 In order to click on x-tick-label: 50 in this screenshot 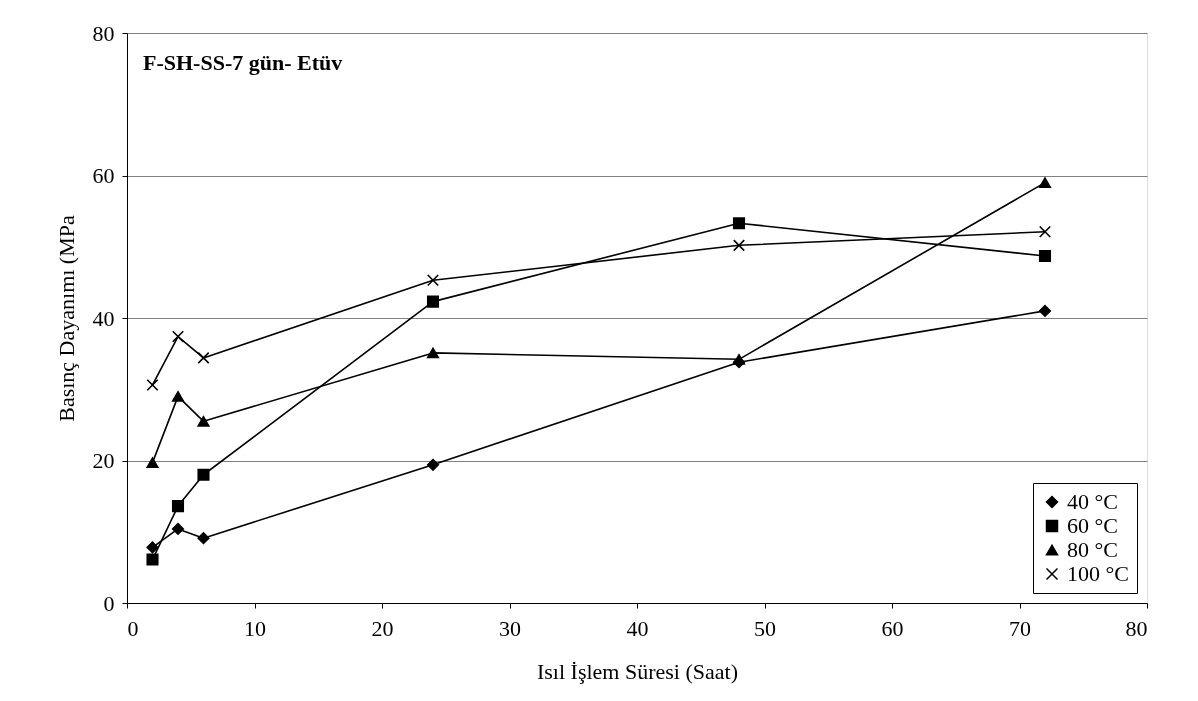, I will do `click(765, 628)`.